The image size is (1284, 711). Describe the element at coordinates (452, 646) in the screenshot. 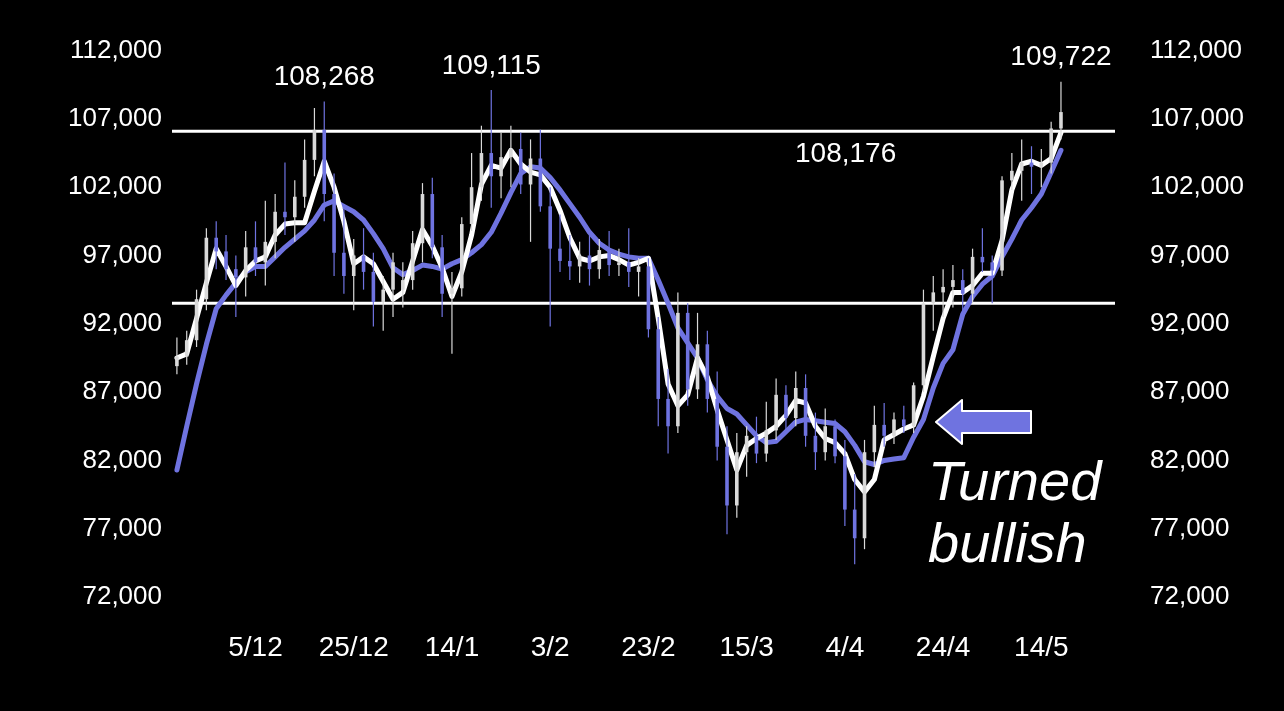

I see `x-tick-label: 14/1` at that location.